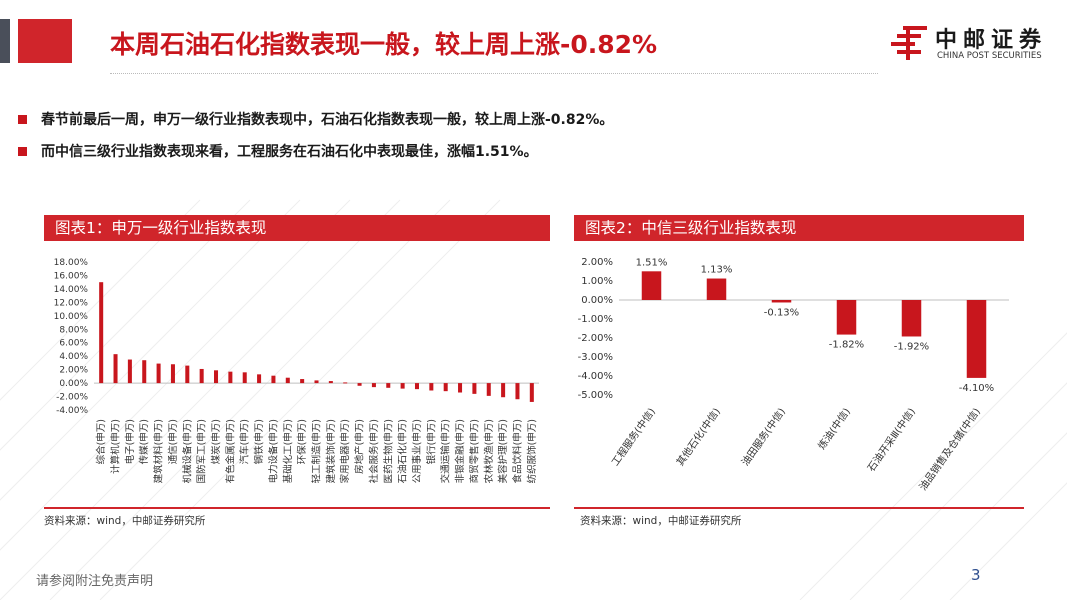 The width and height of the screenshot is (1067, 600). Describe the element at coordinates (130, 441) in the screenshot. I see `category-label: 电子(申万)` at that location.